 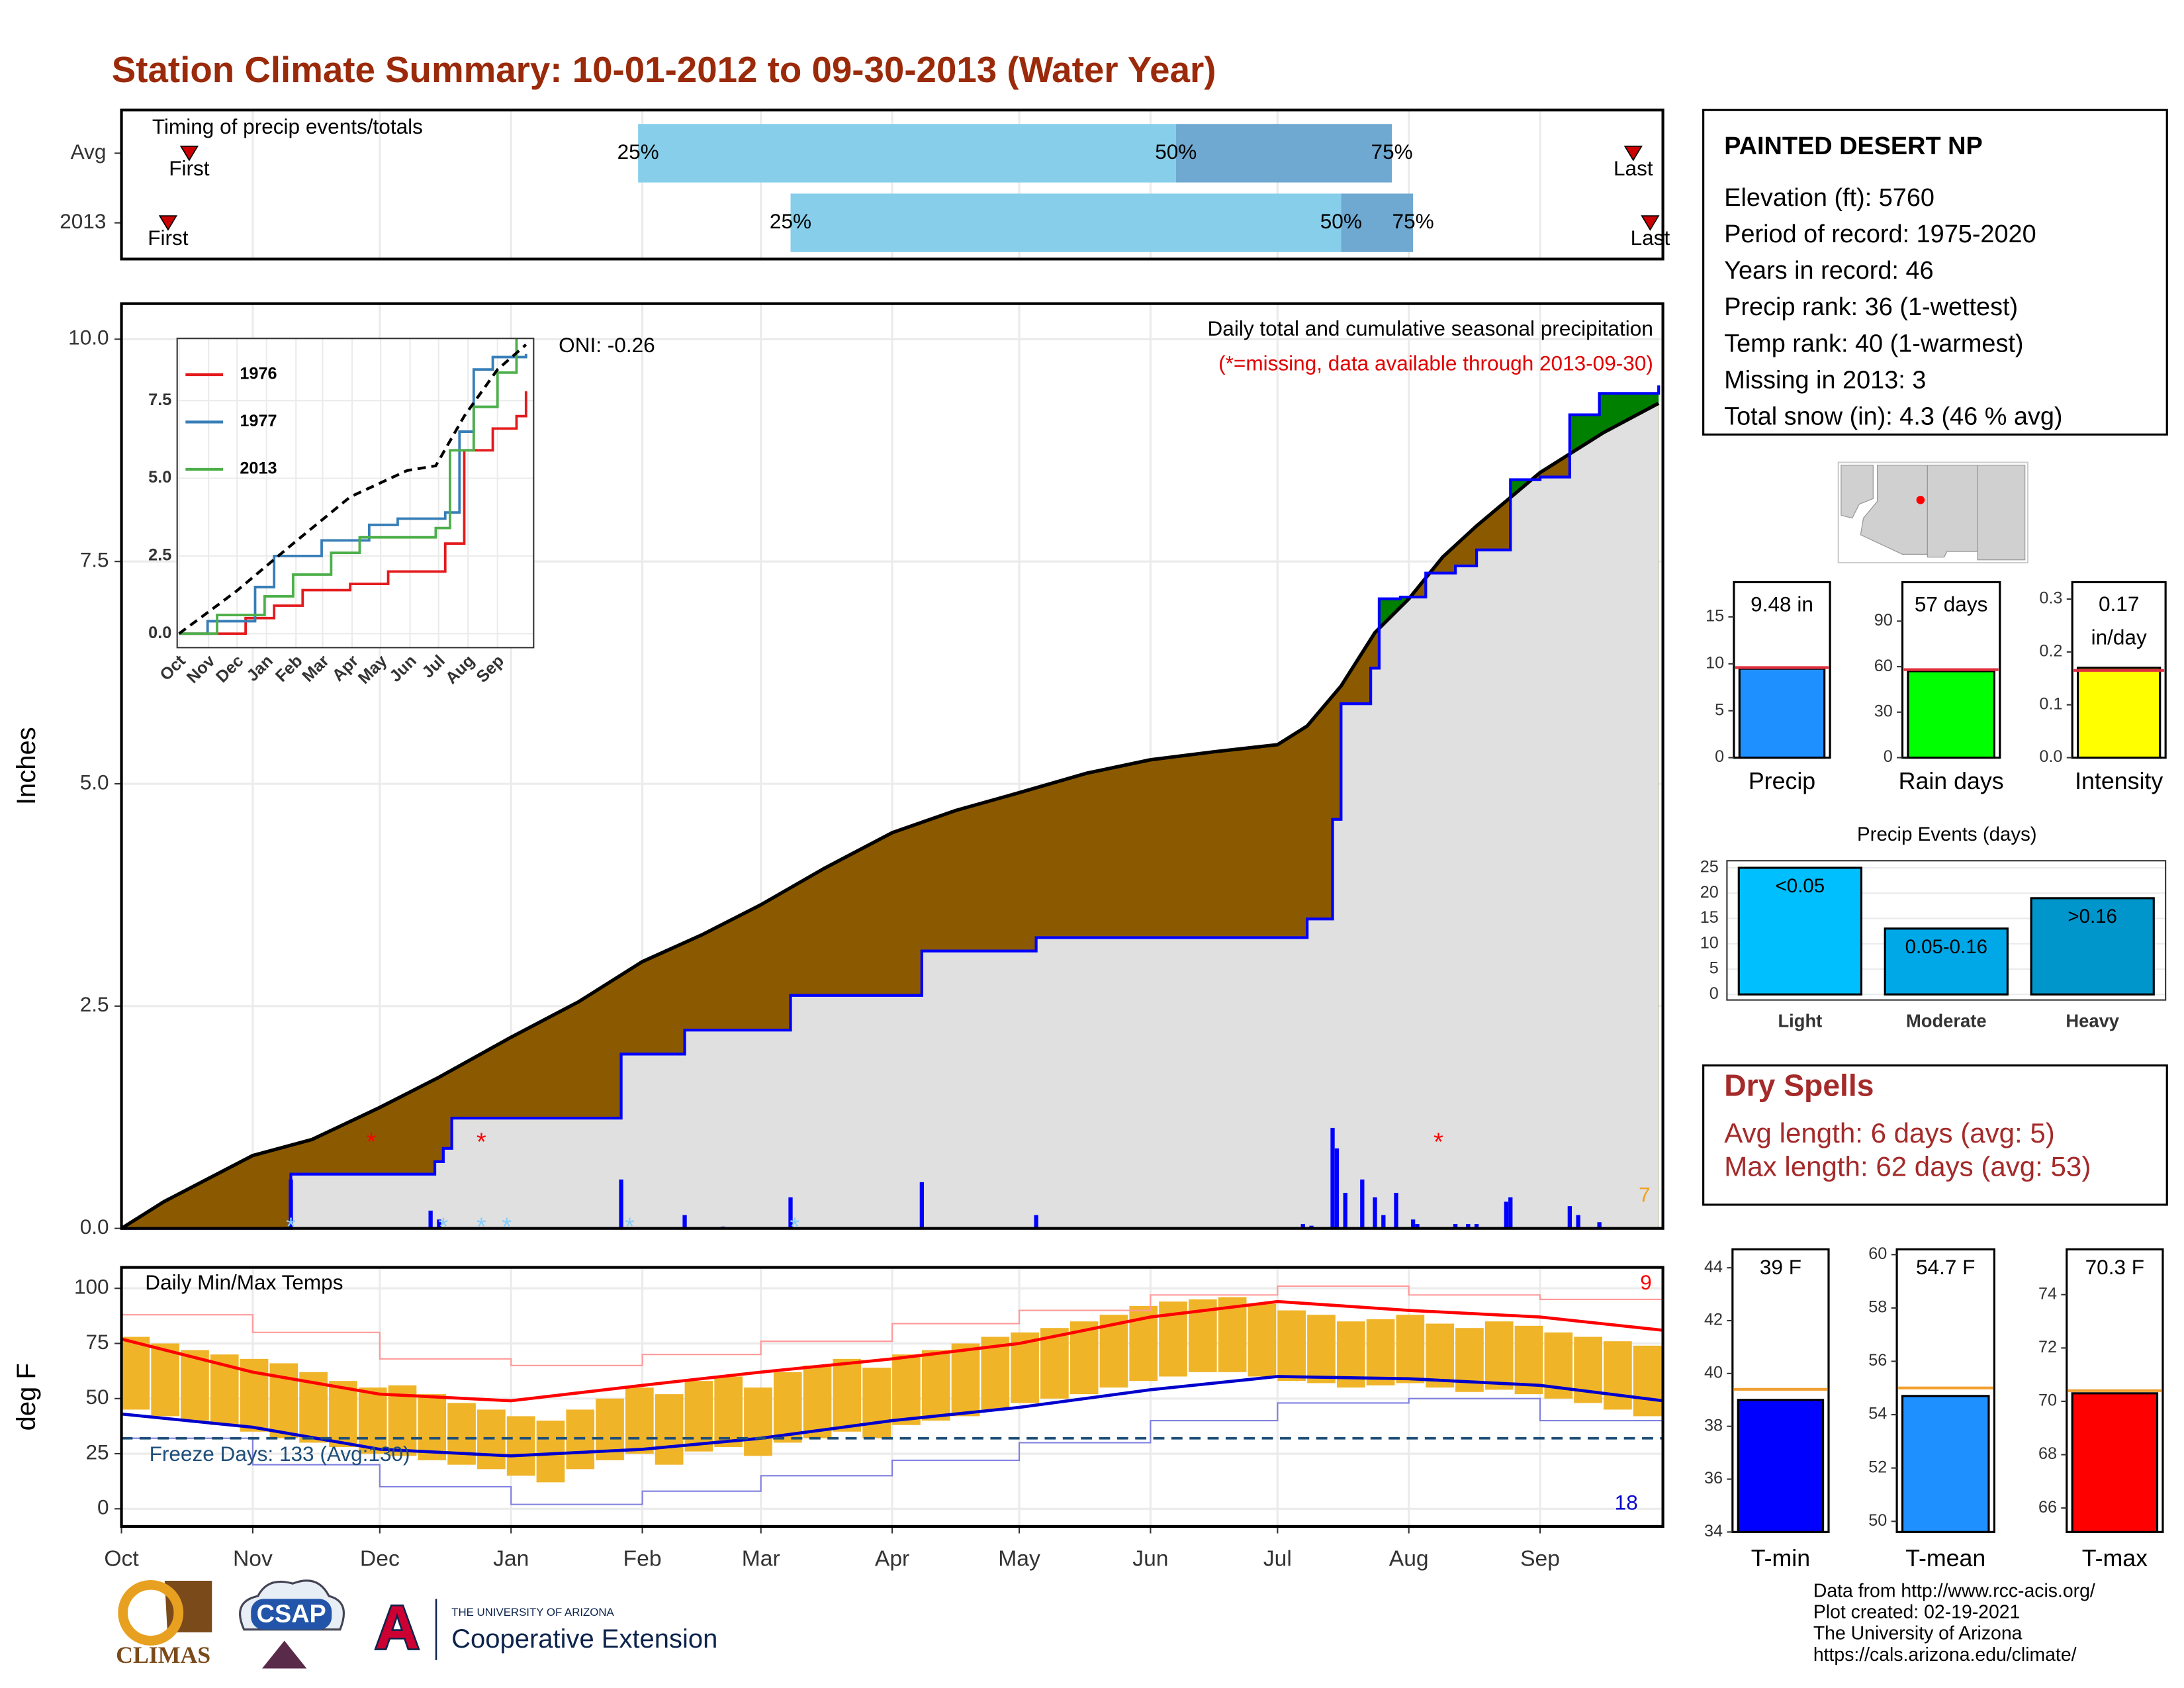 I want to click on bin-label: 0.05-0.16, so click(x=1946, y=947).